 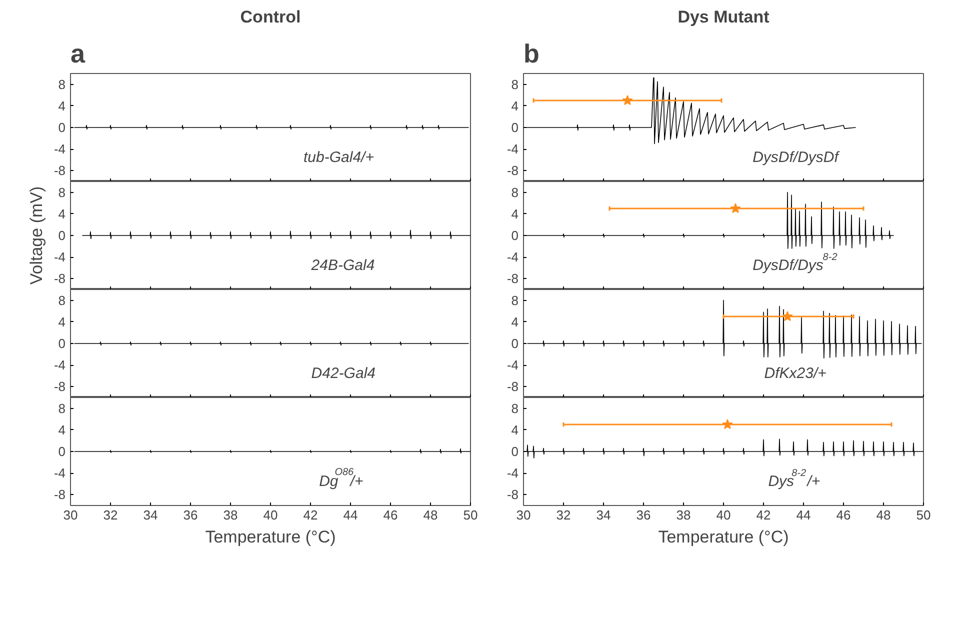 I want to click on text: a, so click(x=78, y=53).